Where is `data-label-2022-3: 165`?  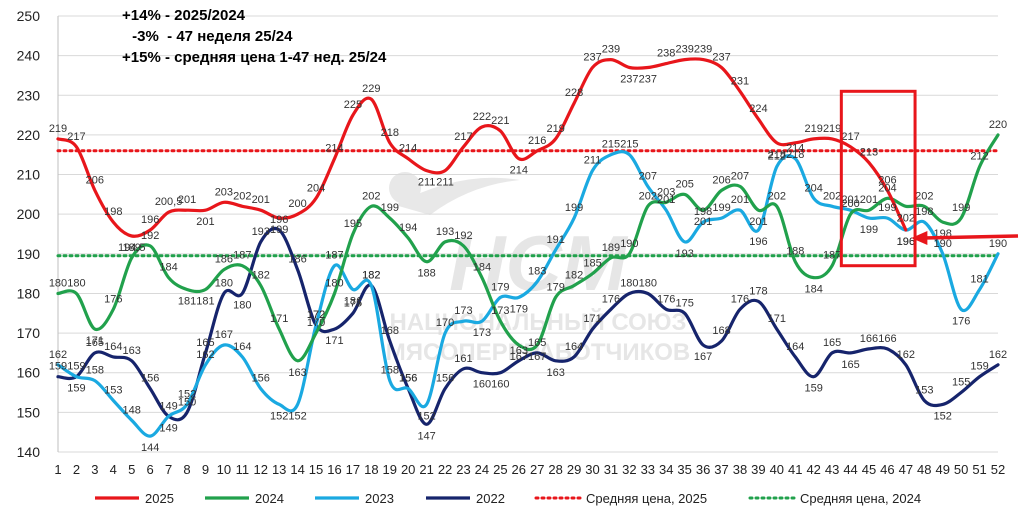 data-label-2022-3: 165 is located at coordinates (95, 343).